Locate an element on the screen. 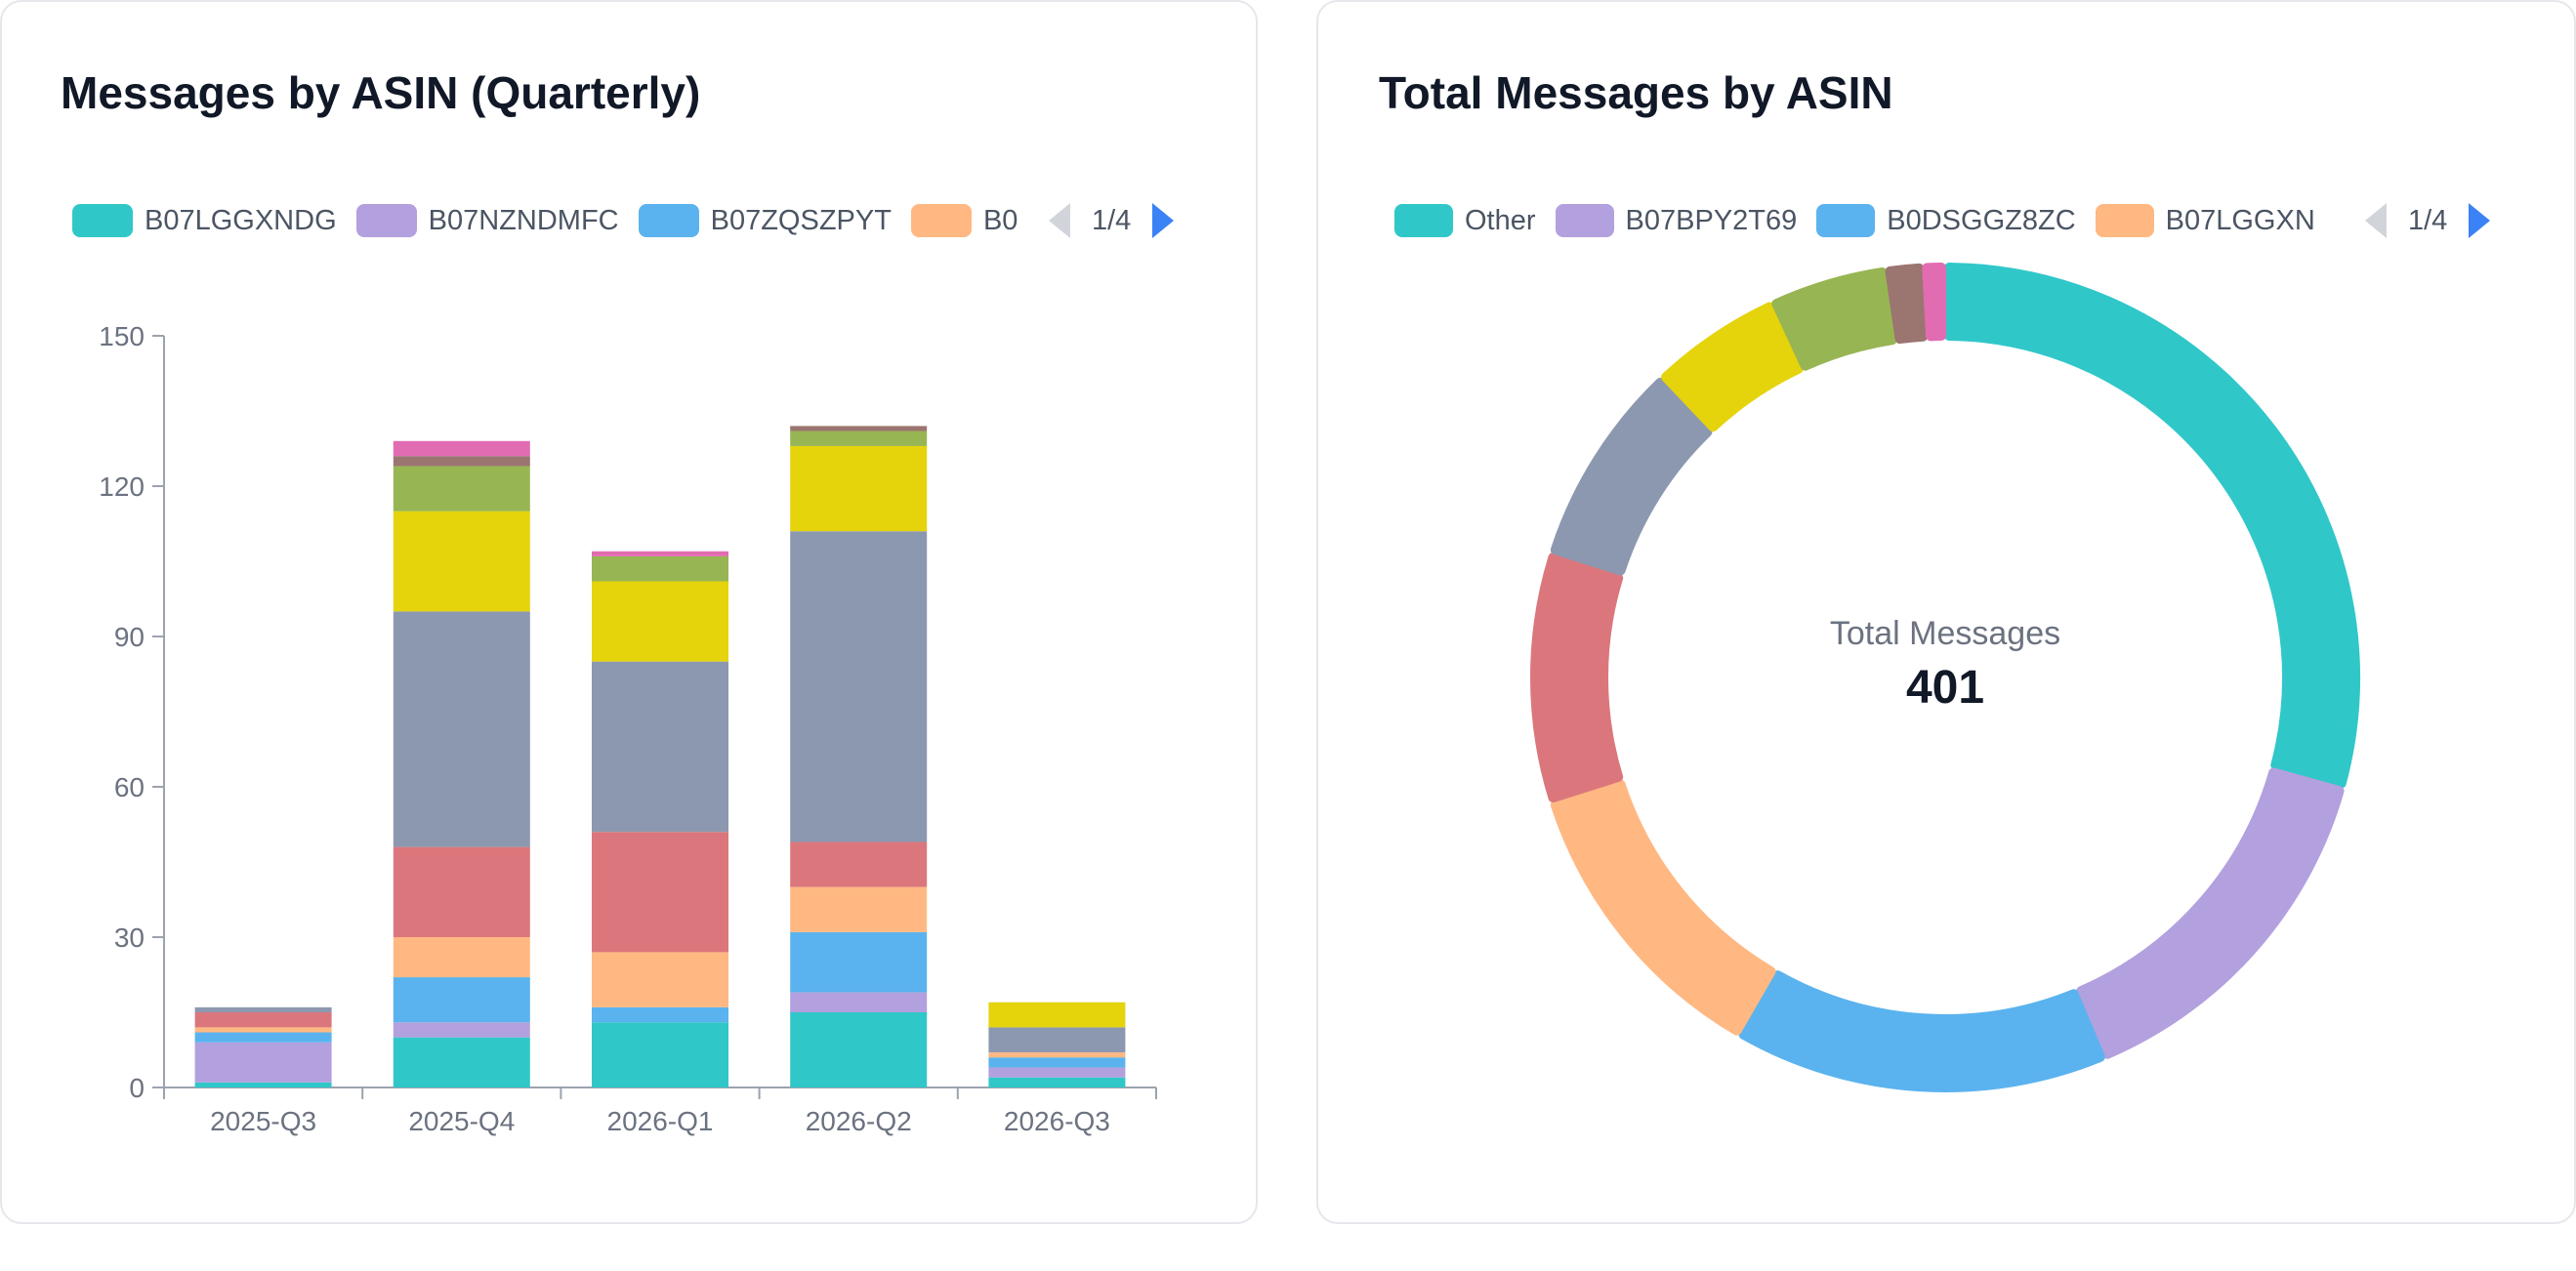 The height and width of the screenshot is (1271, 2576). donut-legend-items: Other B07BPY2T69 B0DSGGZ8ZC B07LGGXN is located at coordinates (1872, 220).